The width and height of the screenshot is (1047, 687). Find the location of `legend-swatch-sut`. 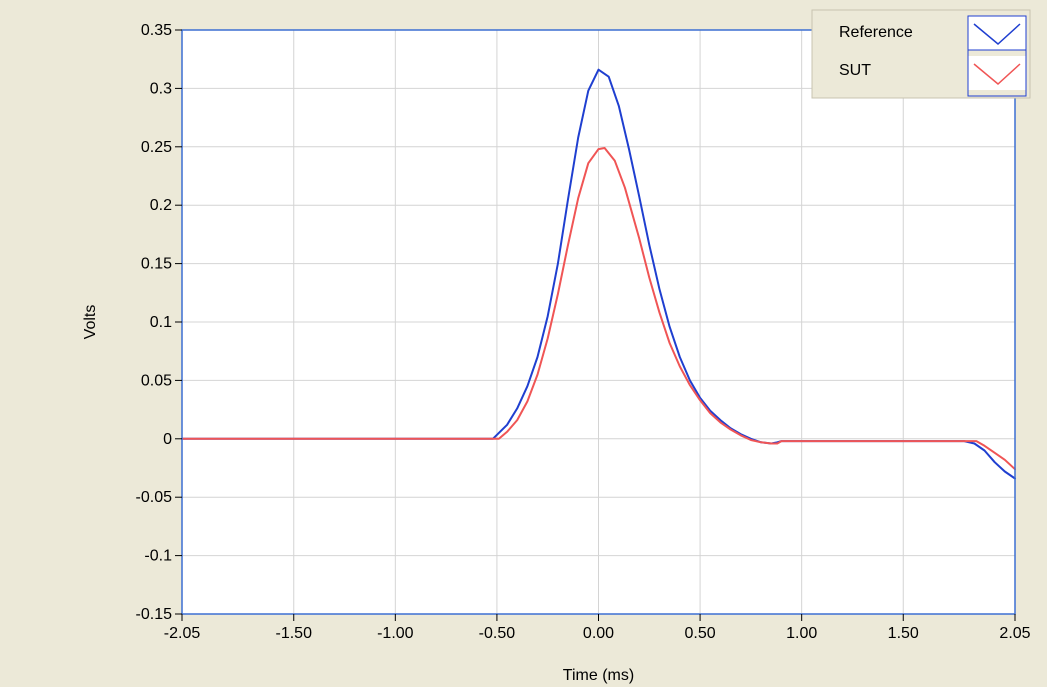

legend-swatch-sut is located at coordinates (997, 73).